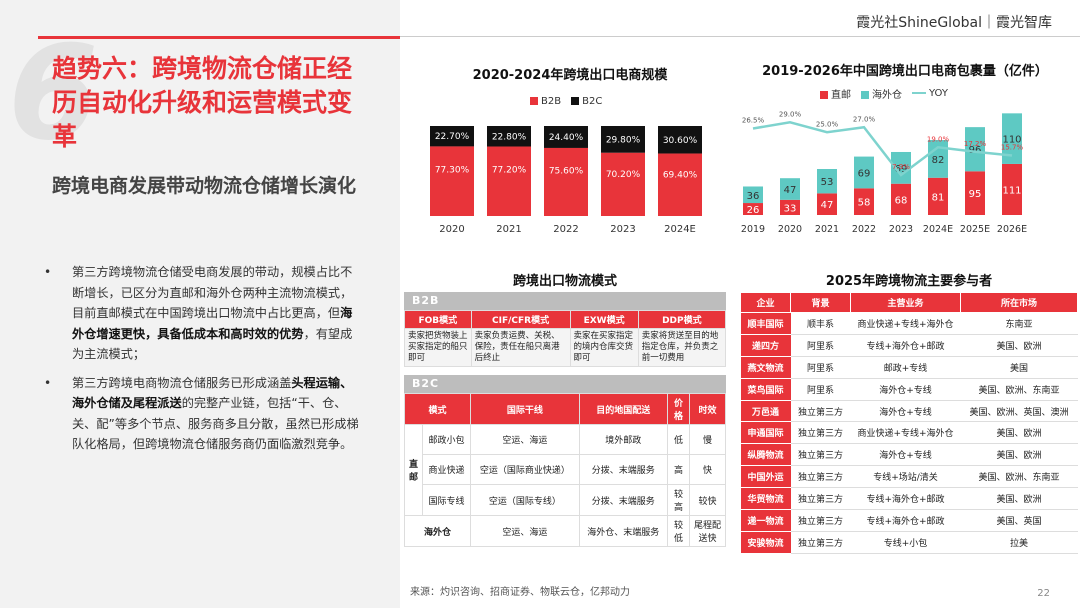 This screenshot has height=608, width=1080. What do you see at coordinates (740, 36) in the screenshot?
I see `divider-line` at bounding box center [740, 36].